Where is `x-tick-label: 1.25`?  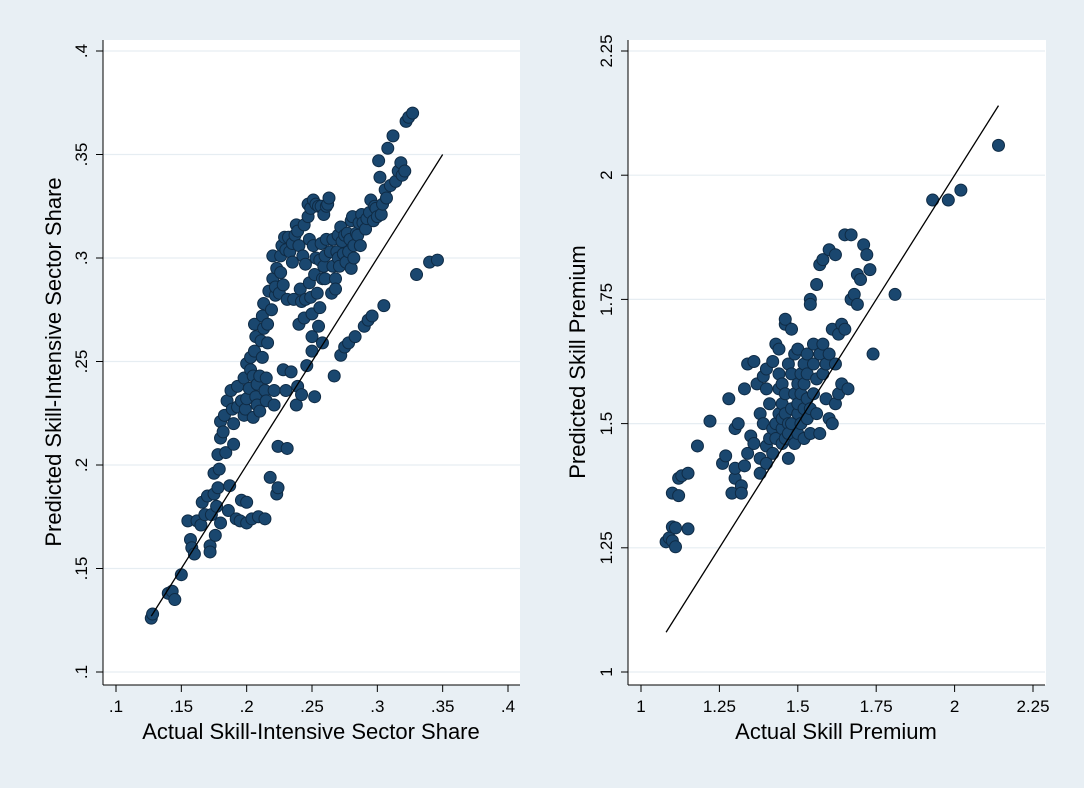
x-tick-label: 1.25 is located at coordinates (719, 706).